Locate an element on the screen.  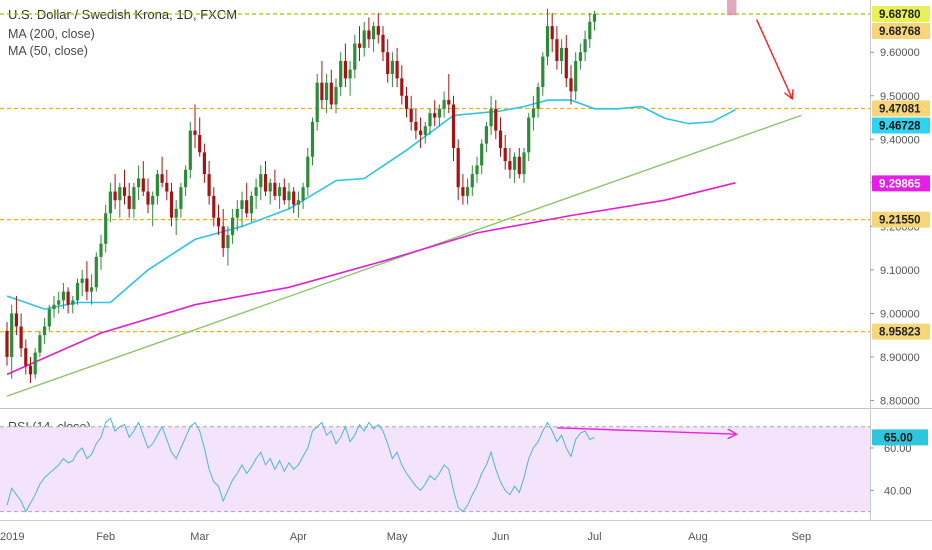
rsi-current-label: 65.00 is located at coordinates (898, 438).